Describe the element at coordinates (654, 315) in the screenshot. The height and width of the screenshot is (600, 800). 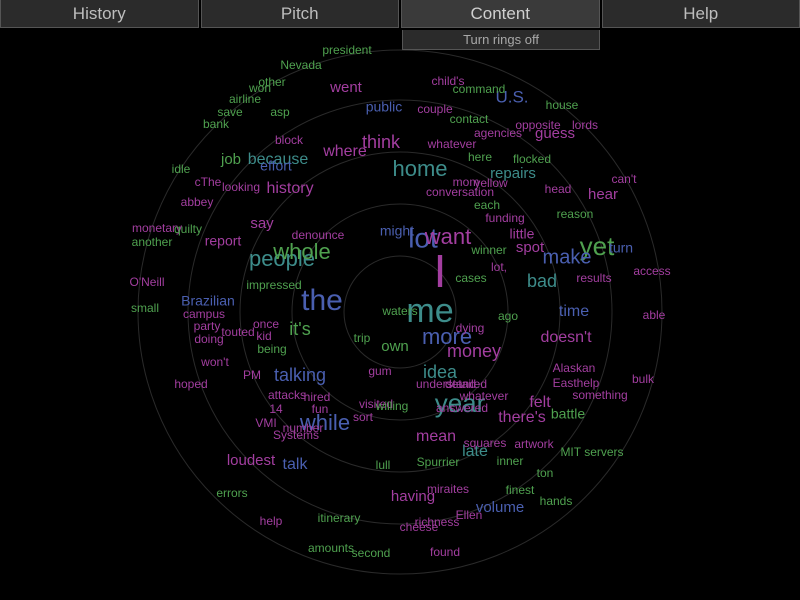
I see `word-able: able` at that location.